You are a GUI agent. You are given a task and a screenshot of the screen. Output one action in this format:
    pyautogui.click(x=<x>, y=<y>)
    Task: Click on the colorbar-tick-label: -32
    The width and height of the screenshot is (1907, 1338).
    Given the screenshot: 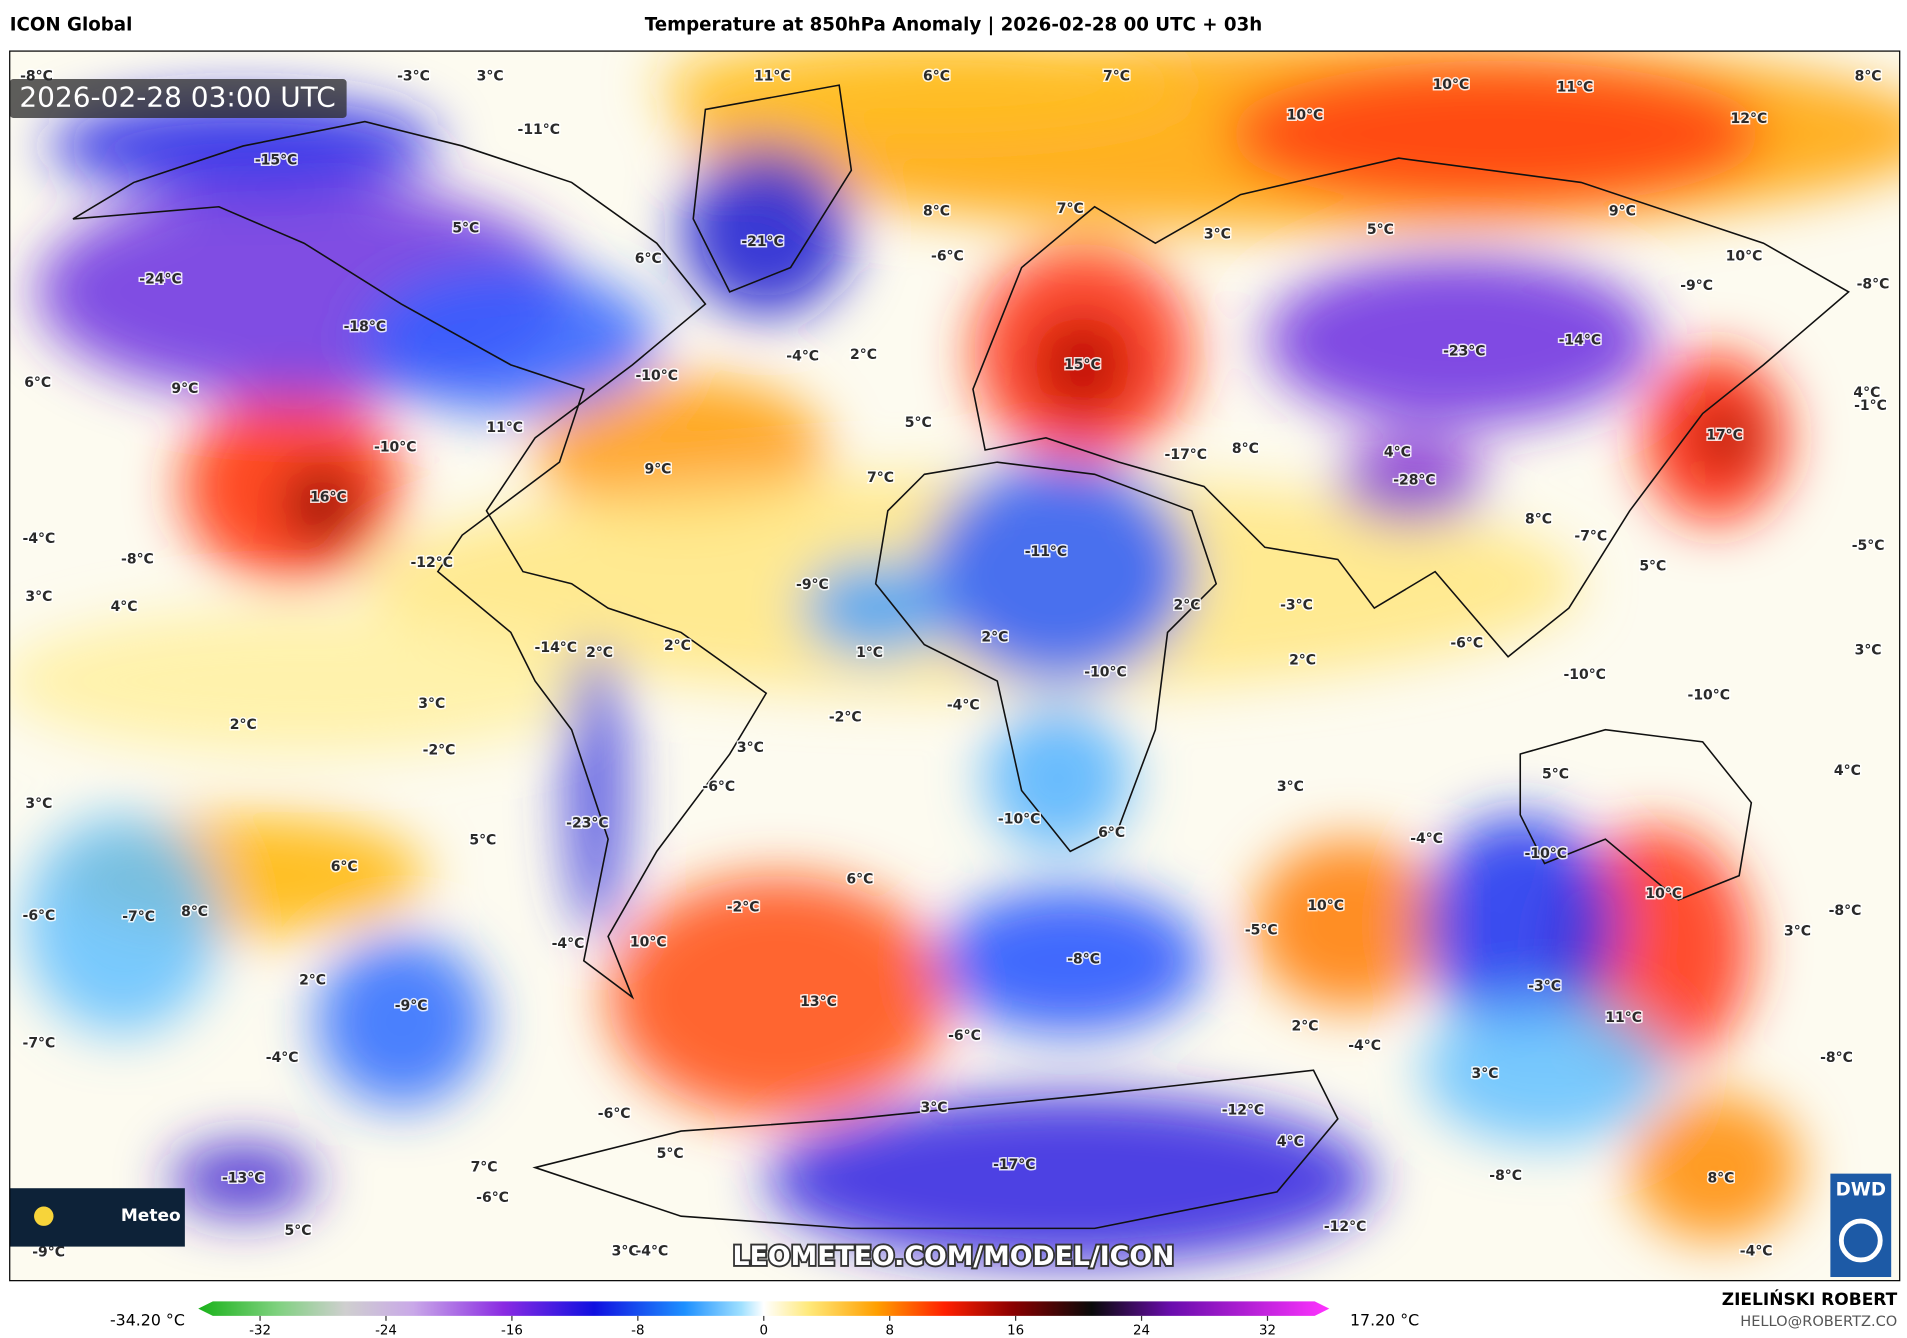 What is the action you would take?
    pyautogui.click(x=260, y=1331)
    